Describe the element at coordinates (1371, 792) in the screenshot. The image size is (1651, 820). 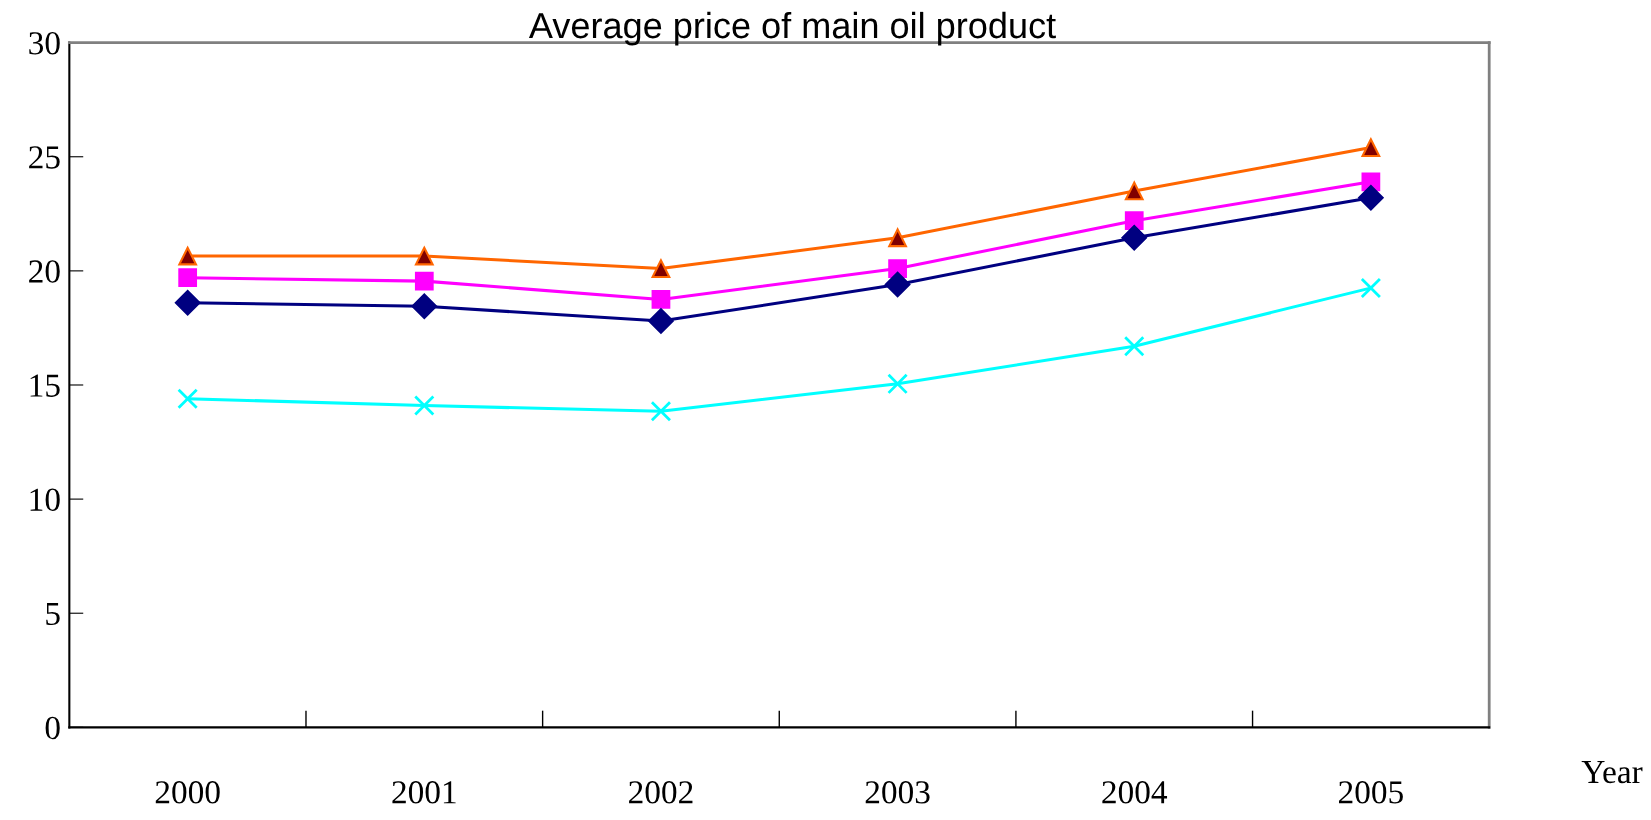
I see `x-tick-label: 2005` at that location.